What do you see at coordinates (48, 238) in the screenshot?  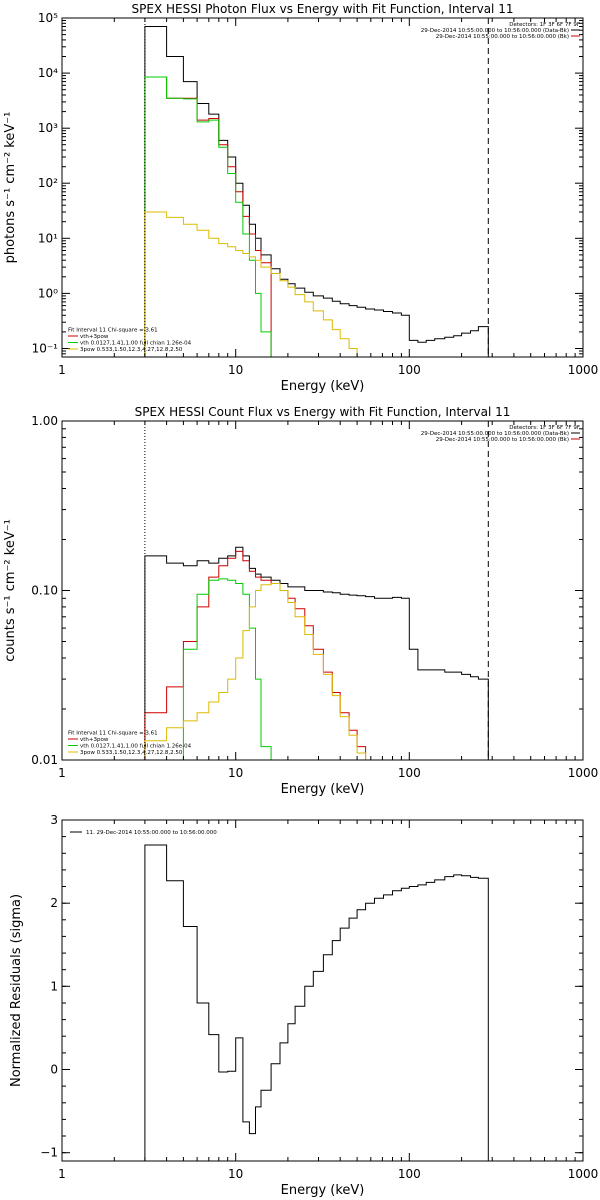 I see `y-tick-label: 10¹` at bounding box center [48, 238].